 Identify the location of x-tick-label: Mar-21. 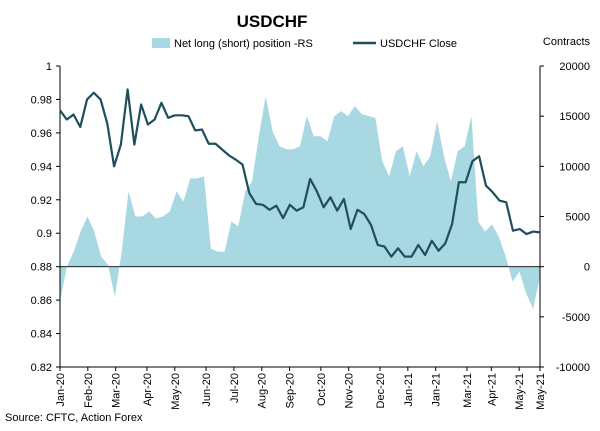
(468, 390).